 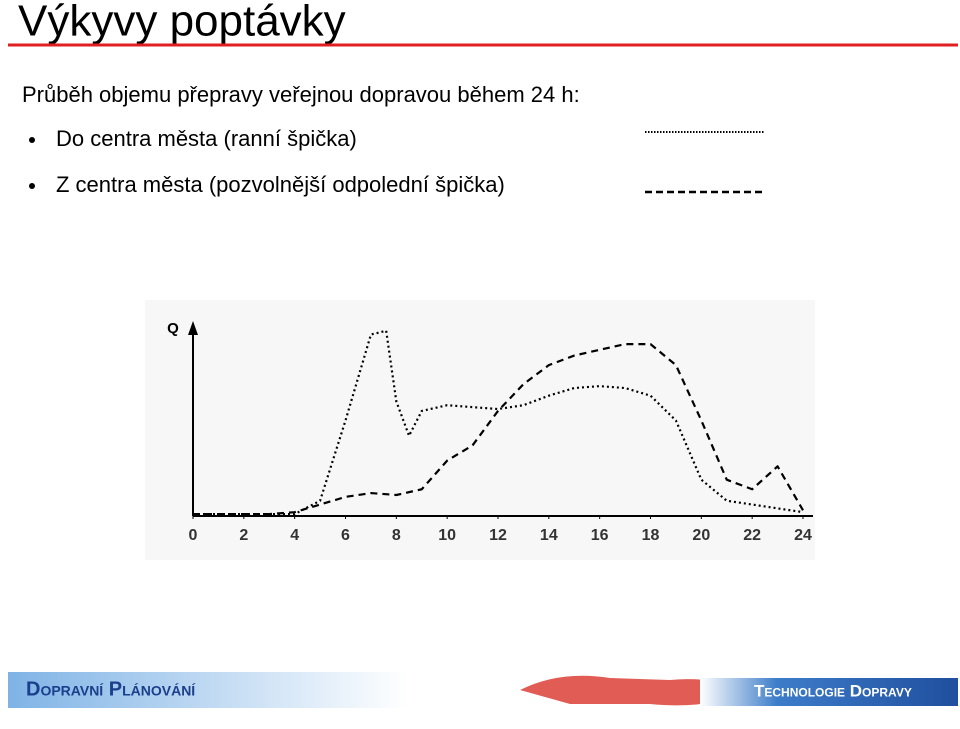 What do you see at coordinates (651, 535) in the screenshot?
I see `x-tick-label: 18` at bounding box center [651, 535].